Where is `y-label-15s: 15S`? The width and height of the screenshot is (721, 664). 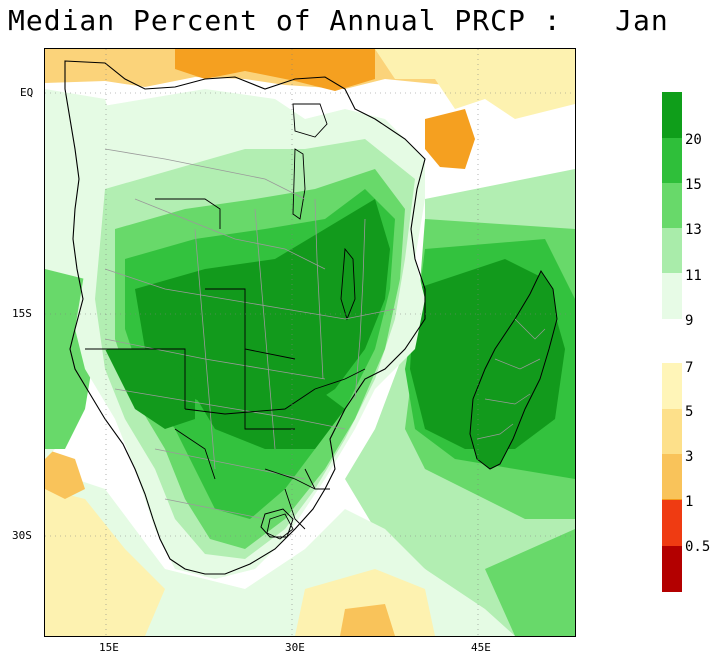 y-label-15s: 15S is located at coordinates (22, 313).